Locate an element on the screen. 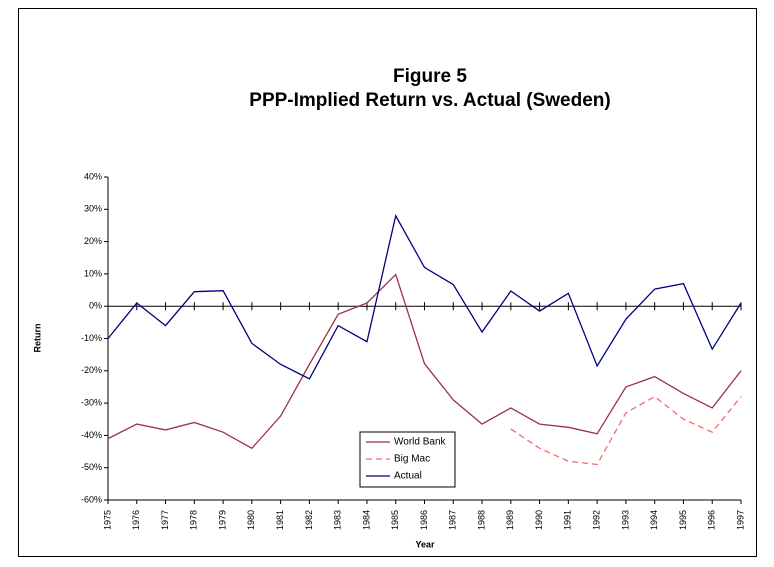 Image resolution: width=774 pixels, height=567 pixels. x-tick-label: 1981 is located at coordinates (280, 520).